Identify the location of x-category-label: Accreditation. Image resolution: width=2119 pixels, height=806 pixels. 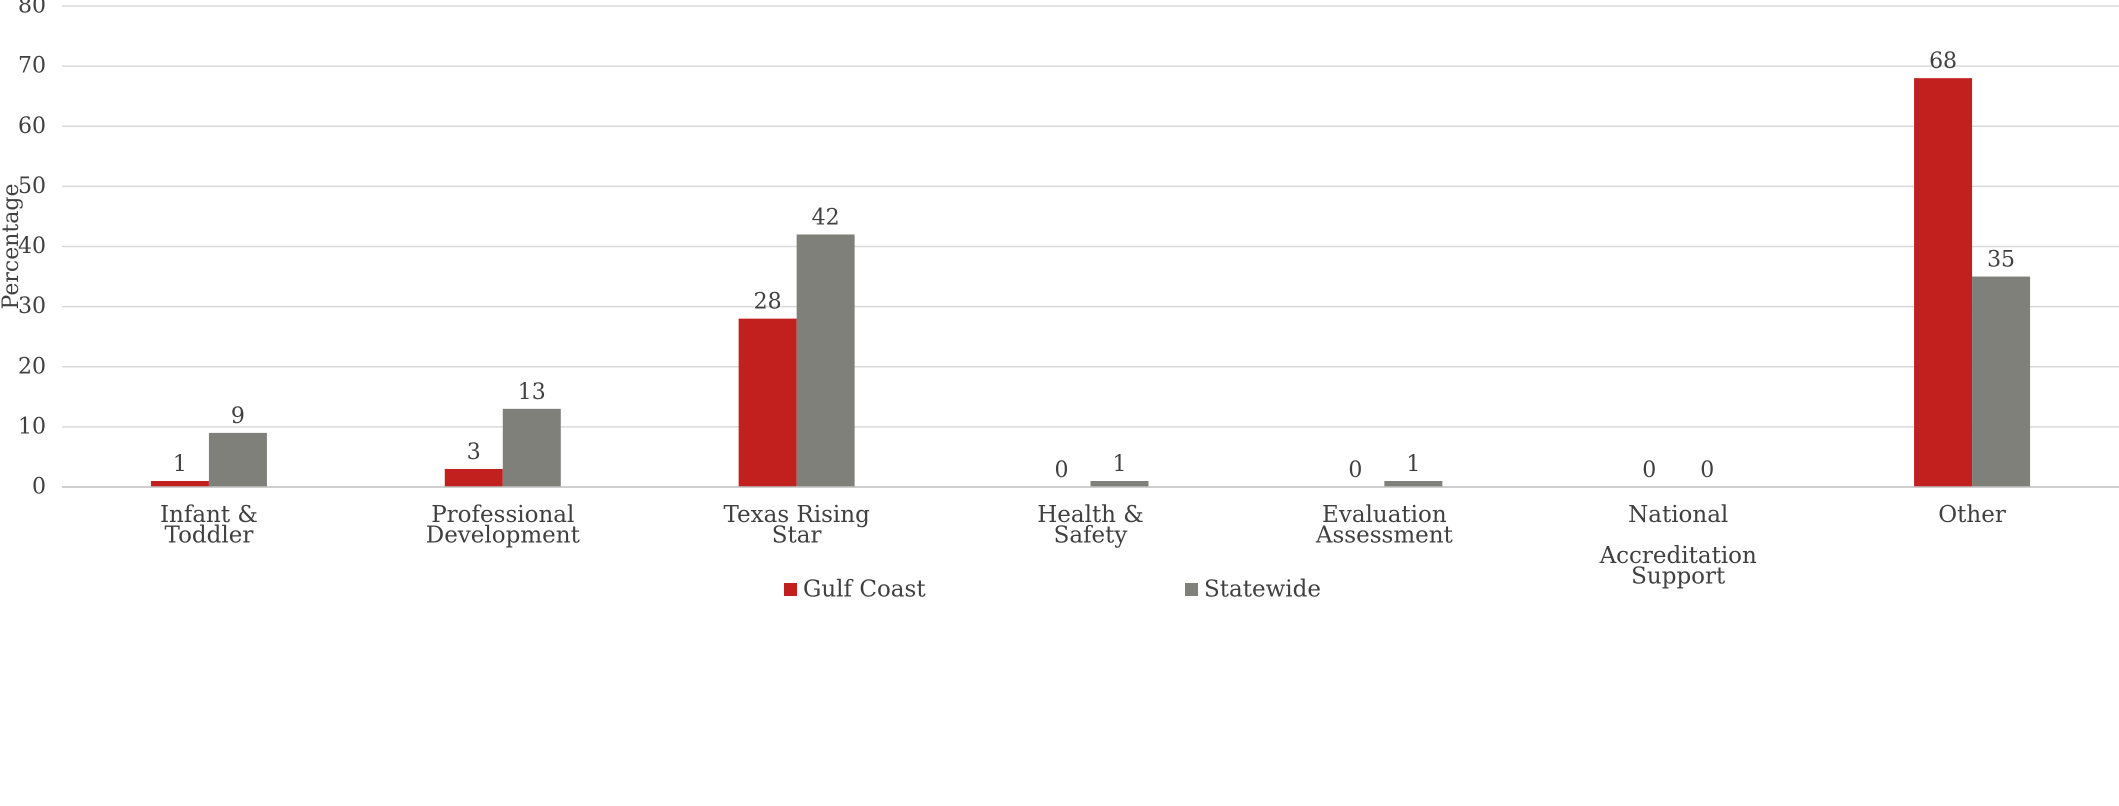
(1678, 556).